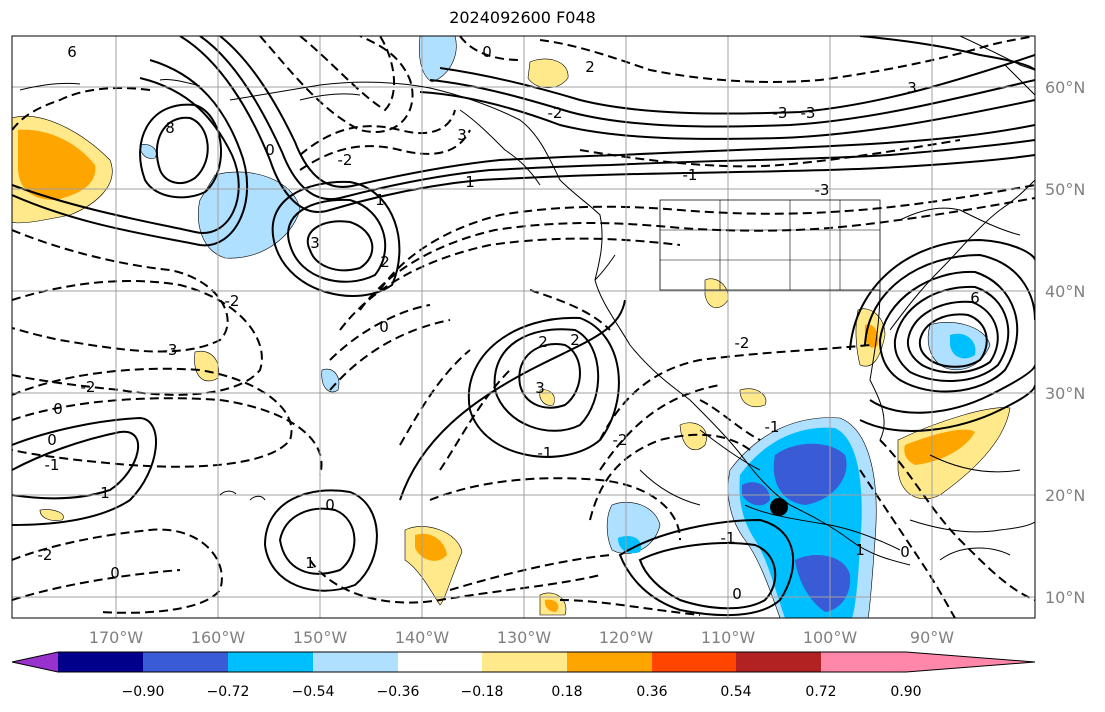 The height and width of the screenshot is (712, 1105). What do you see at coordinates (626, 637) in the screenshot?
I see `lon-label: 120°W` at bounding box center [626, 637].